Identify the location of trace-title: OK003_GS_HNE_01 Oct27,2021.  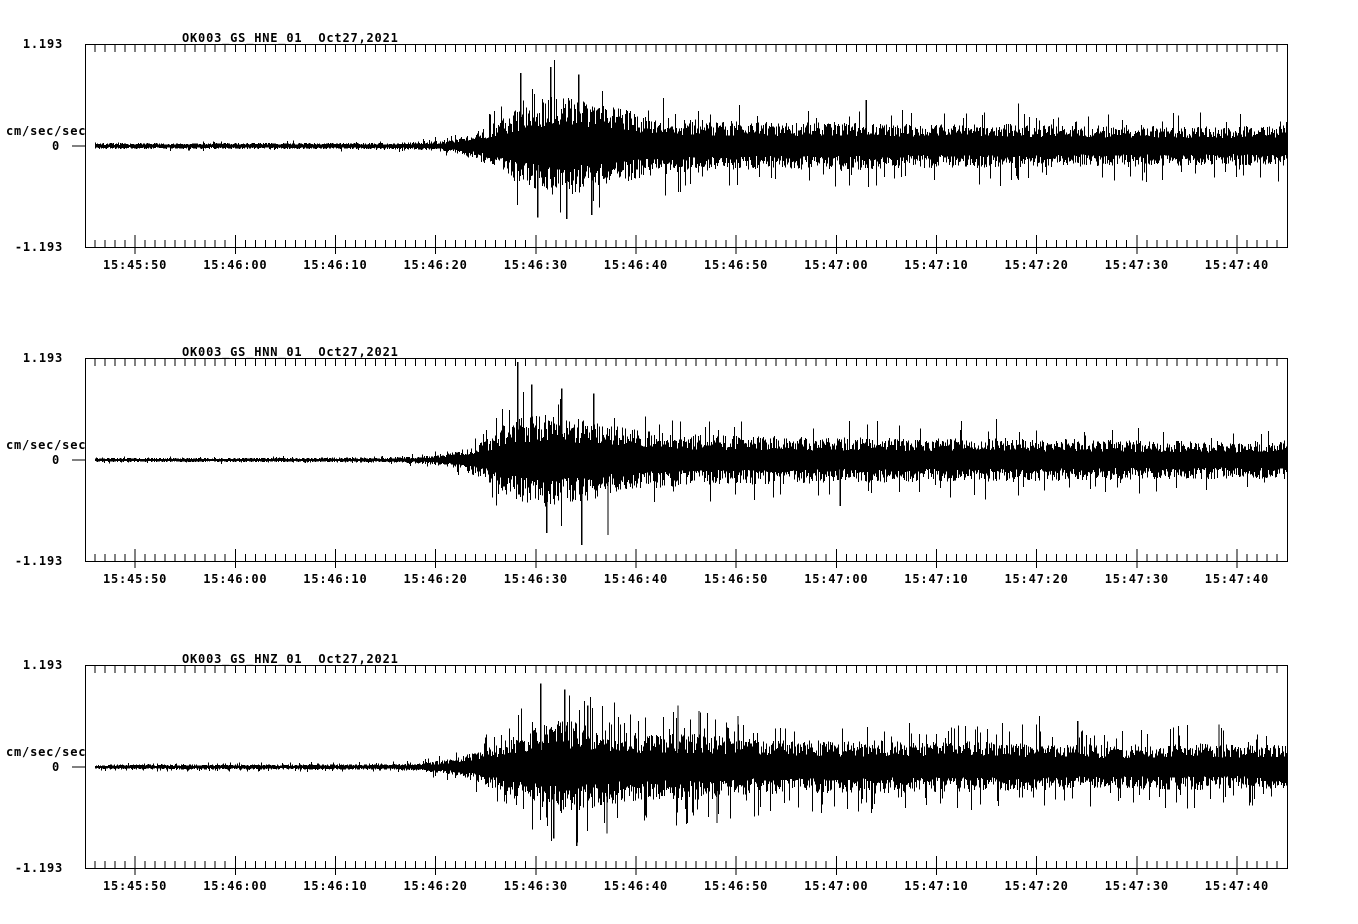
(290, 38).